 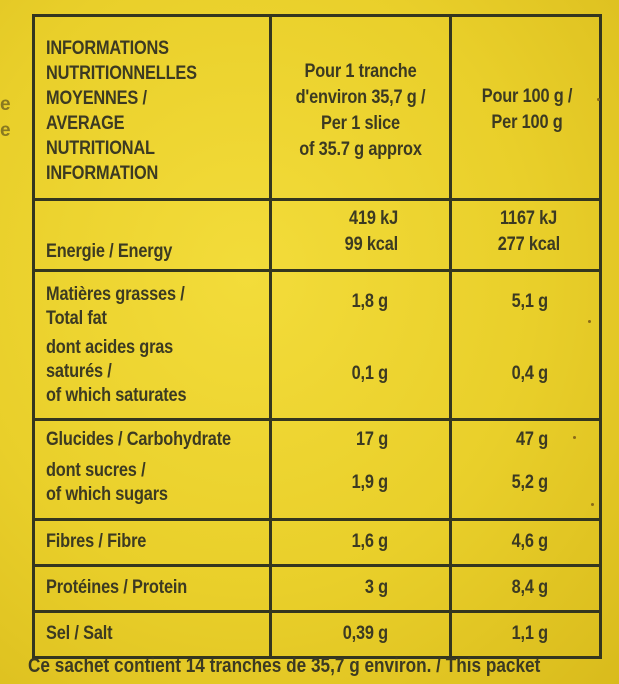 What do you see at coordinates (530, 482) in the screenshot?
I see `sugars-per-100g: 5,2 g` at bounding box center [530, 482].